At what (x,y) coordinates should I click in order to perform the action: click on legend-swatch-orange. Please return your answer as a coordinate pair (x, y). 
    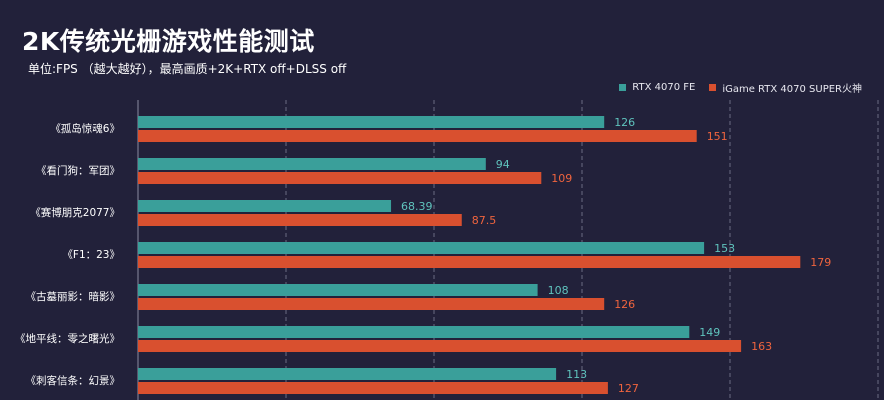
    Looking at the image, I should click on (713, 87).